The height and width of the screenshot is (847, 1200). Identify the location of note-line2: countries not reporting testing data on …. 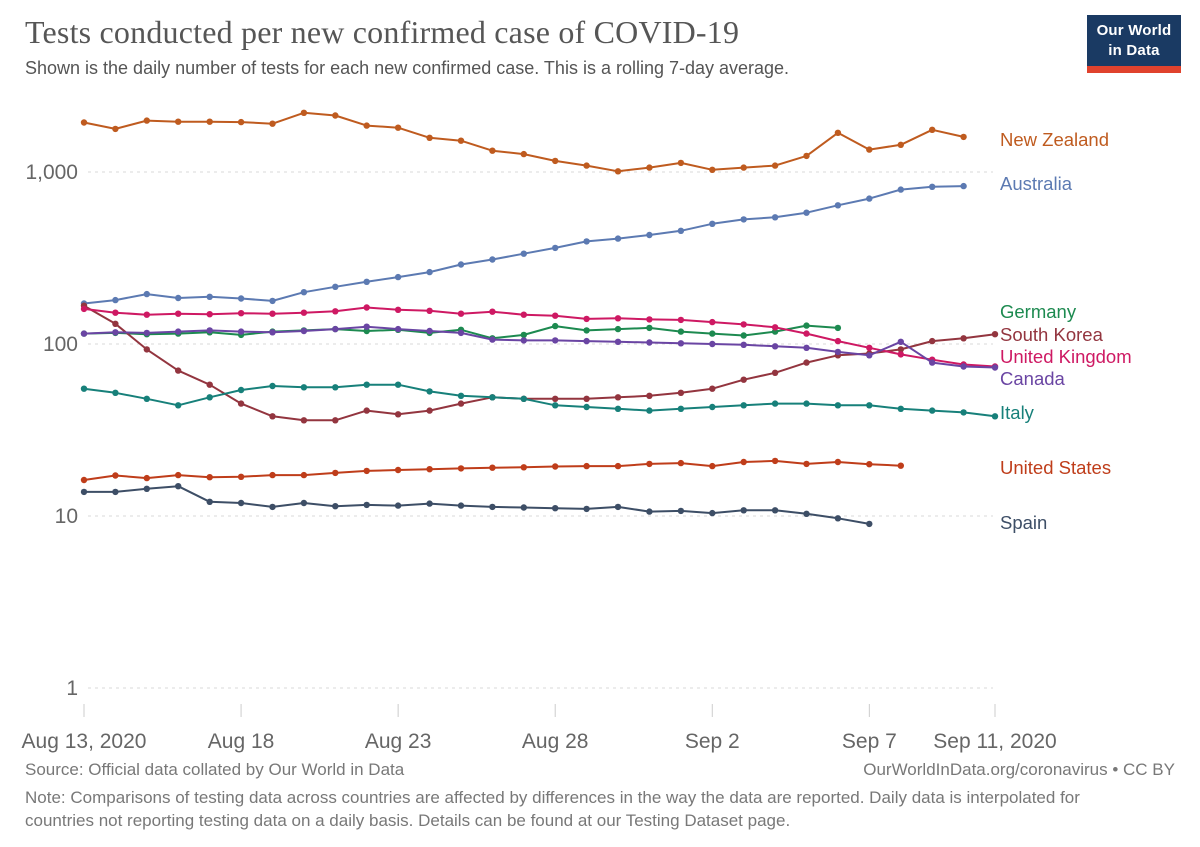
(408, 820).